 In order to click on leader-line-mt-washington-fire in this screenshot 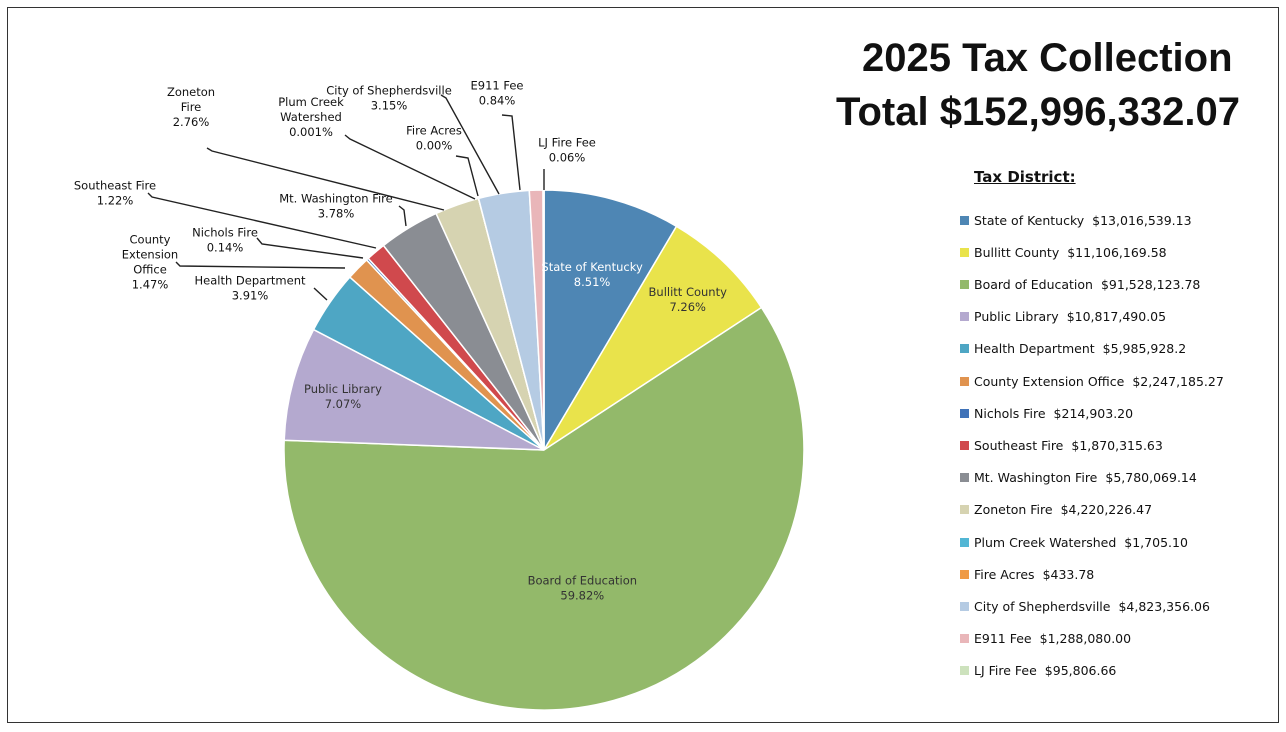, I will do `click(402, 216)`.